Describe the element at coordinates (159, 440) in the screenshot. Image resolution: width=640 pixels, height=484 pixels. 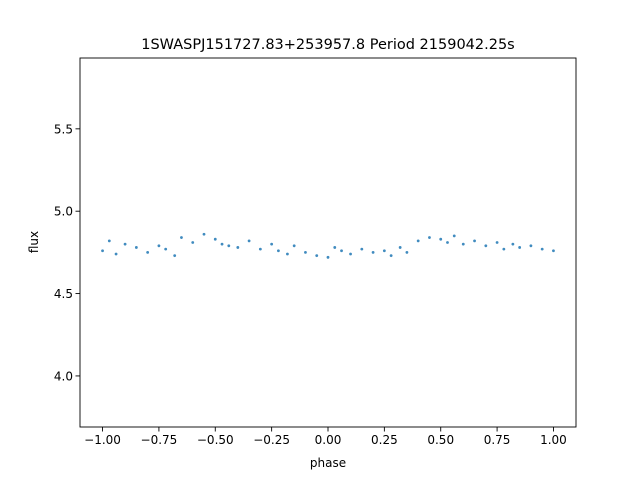
I see `x-tick-label: −0.75` at that location.